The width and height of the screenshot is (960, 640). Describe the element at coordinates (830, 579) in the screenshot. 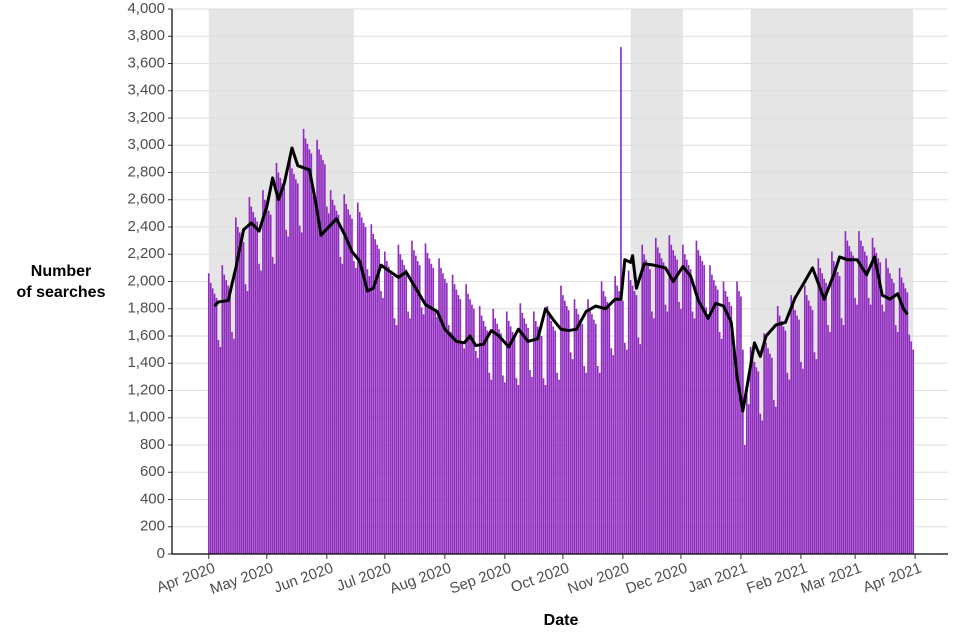

I see `x-tick-label: Mar 2021` at that location.